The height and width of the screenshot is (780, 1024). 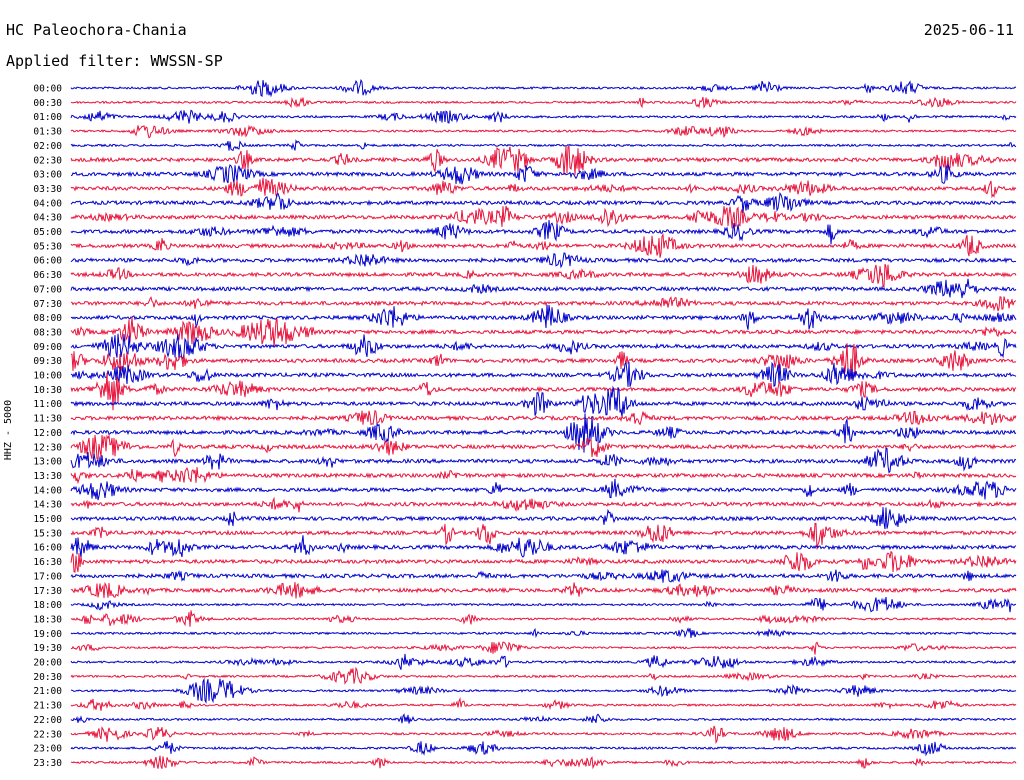 What do you see at coordinates (47, 361) in the screenshot?
I see `row-time-label: 09:30` at bounding box center [47, 361].